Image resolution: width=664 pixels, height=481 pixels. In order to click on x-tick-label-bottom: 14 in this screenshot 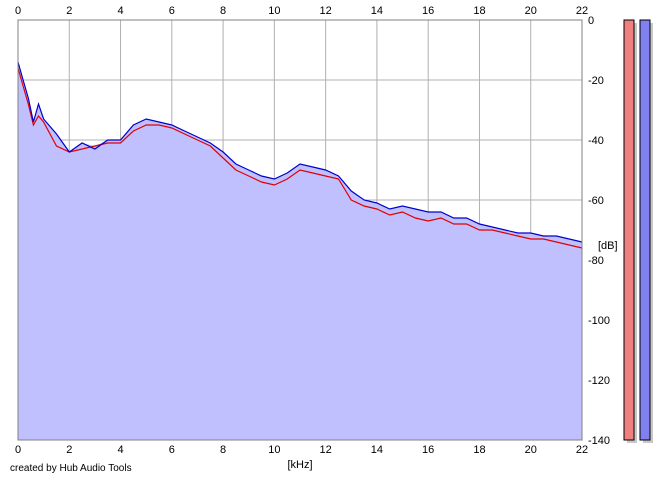, I will do `click(377, 450)`.